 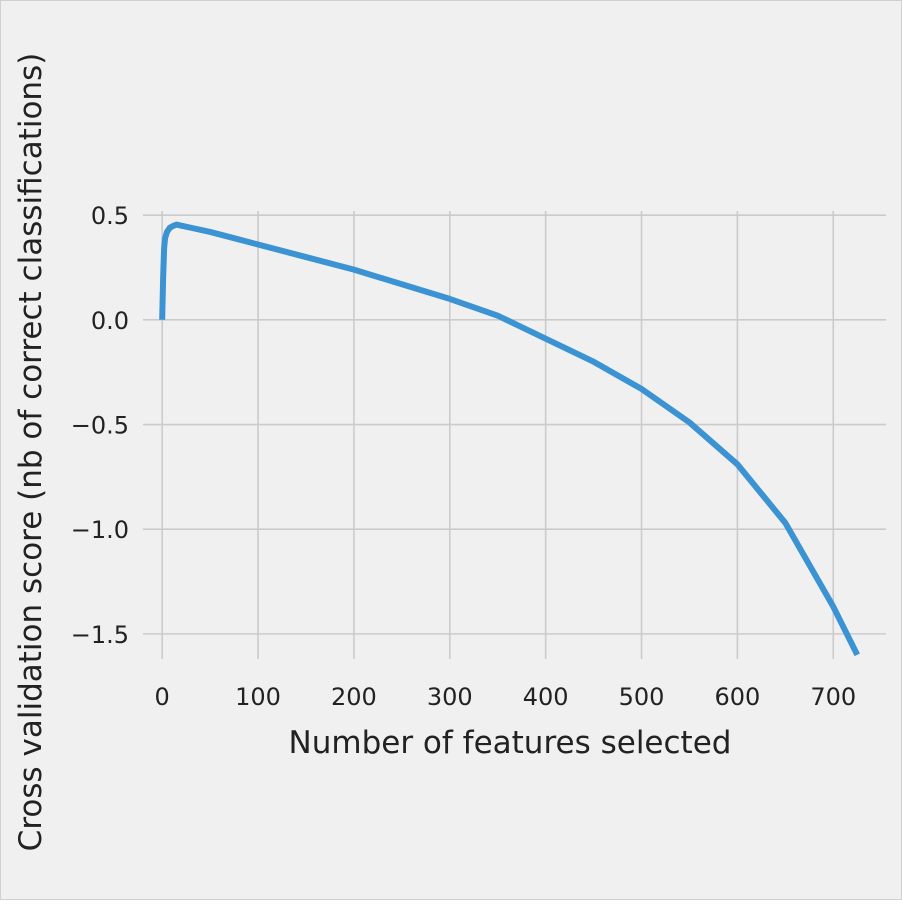 What do you see at coordinates (100, 530) in the screenshot?
I see `y-tick-label: −1.0` at bounding box center [100, 530].